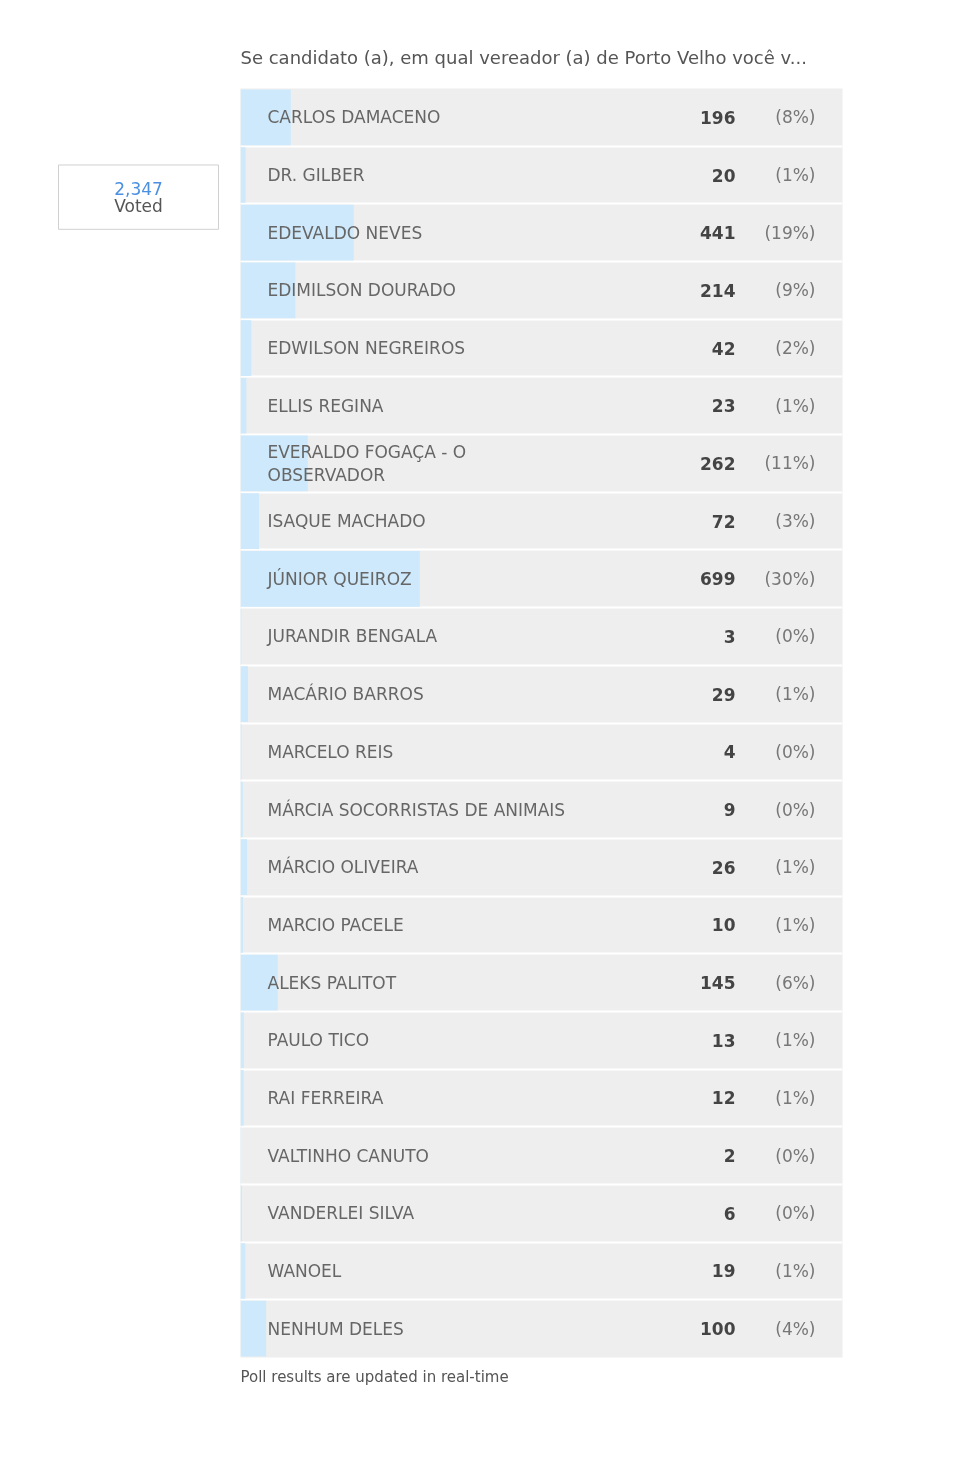 Image resolution: width=960 pixels, height=1460 pixels. Describe the element at coordinates (318, 1040) in the screenshot. I see `y-tick-label: PAULO TICO` at that location.